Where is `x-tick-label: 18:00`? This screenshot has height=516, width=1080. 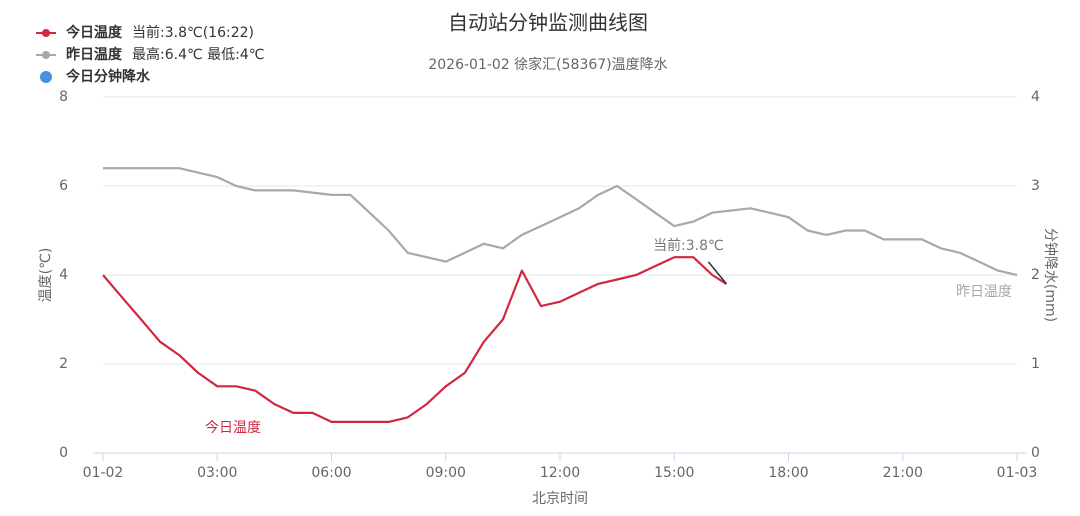 x-tick-label: 18:00 is located at coordinates (788, 473).